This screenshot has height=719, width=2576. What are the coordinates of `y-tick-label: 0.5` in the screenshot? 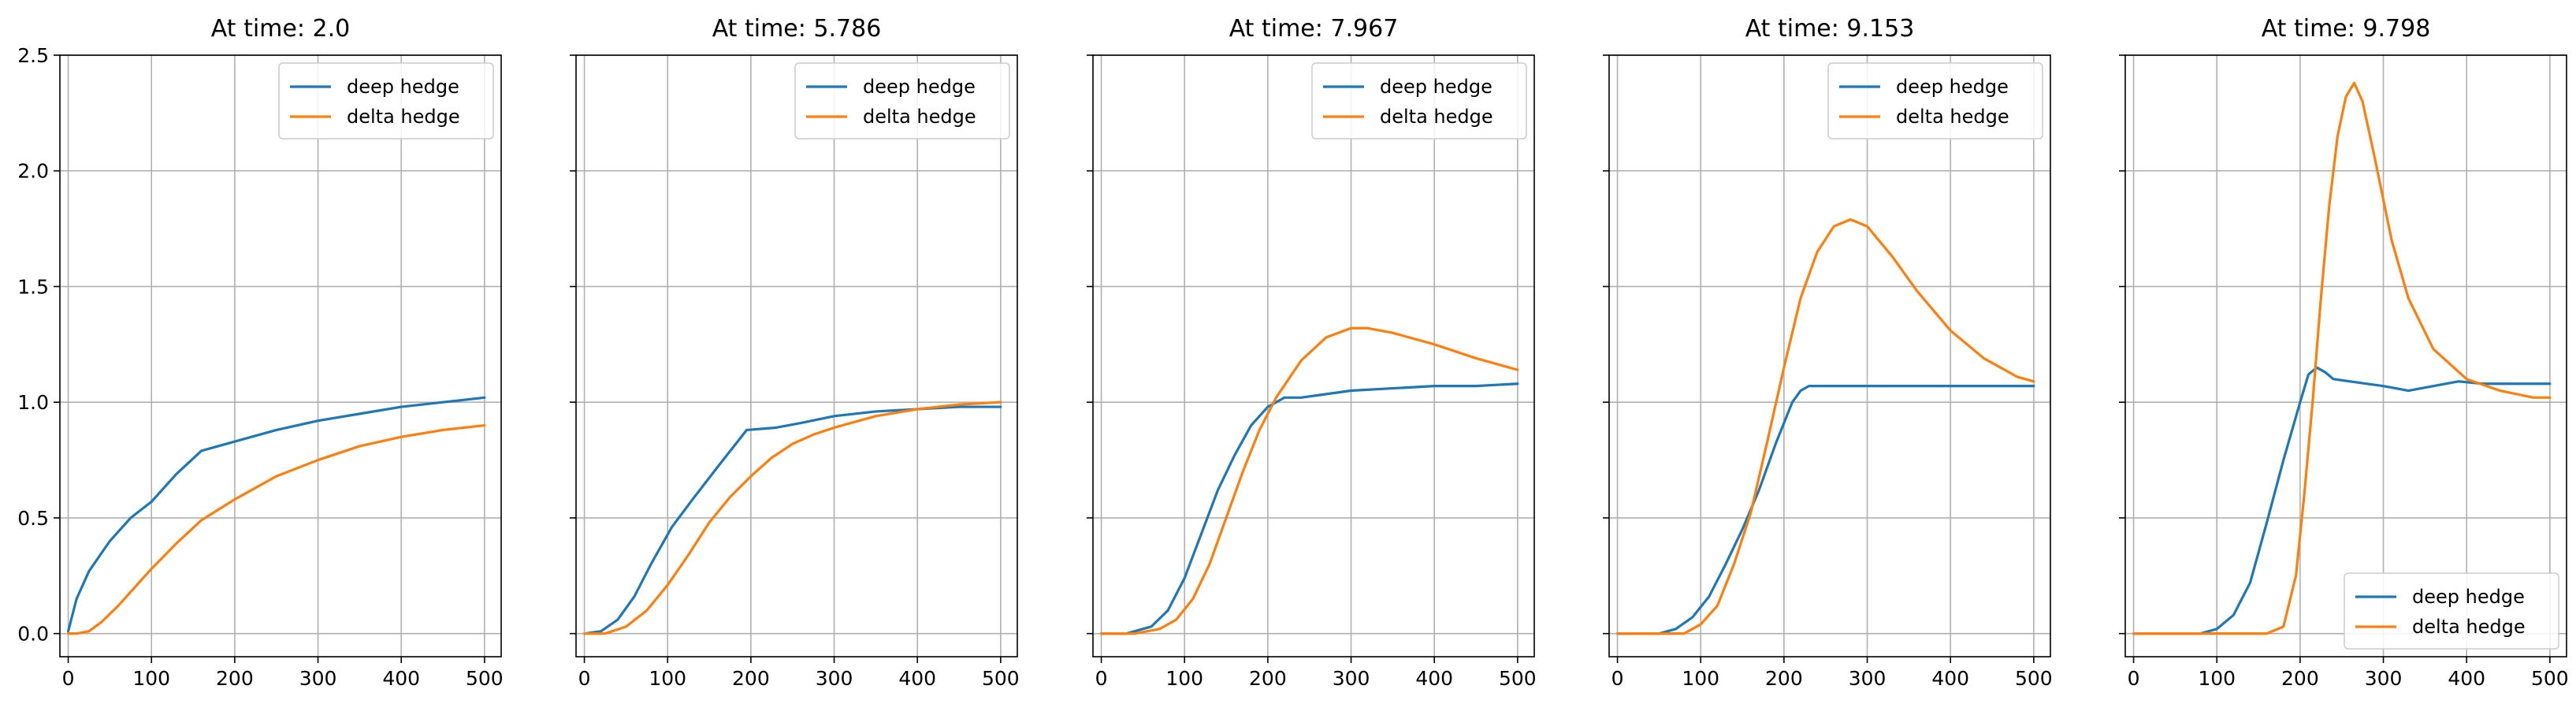 It's located at (33, 518).